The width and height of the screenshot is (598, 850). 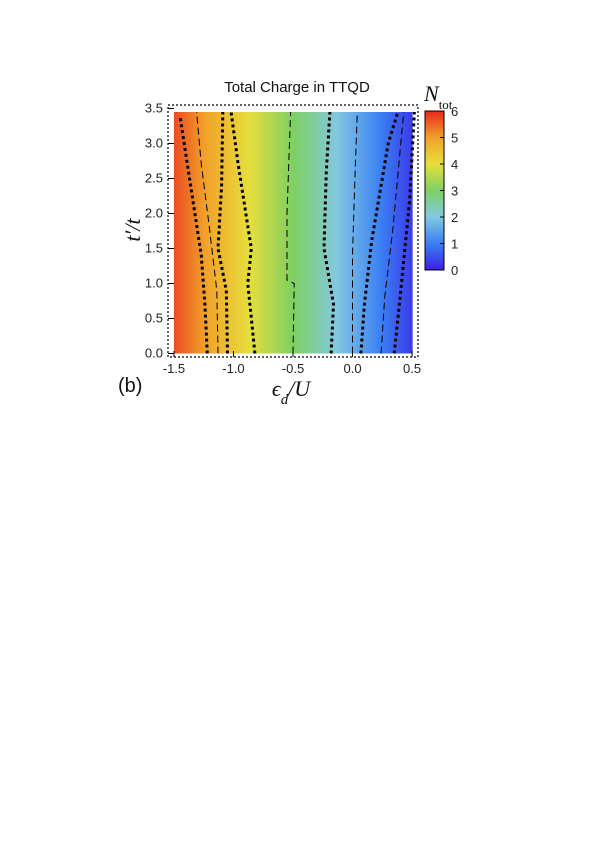 What do you see at coordinates (154, 283) in the screenshot?
I see `y-tick-label: 1.0` at bounding box center [154, 283].